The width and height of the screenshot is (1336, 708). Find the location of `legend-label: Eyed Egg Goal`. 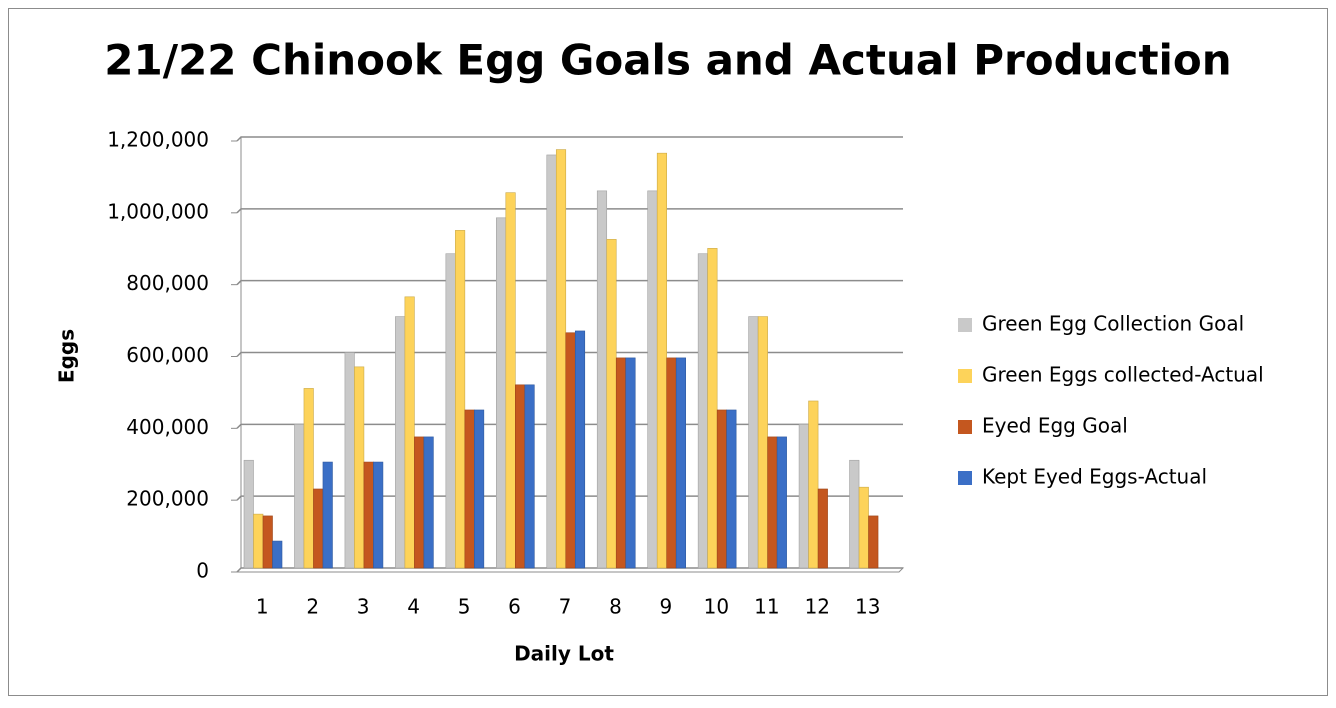

legend-label: Eyed Egg Goal is located at coordinates (1055, 426).